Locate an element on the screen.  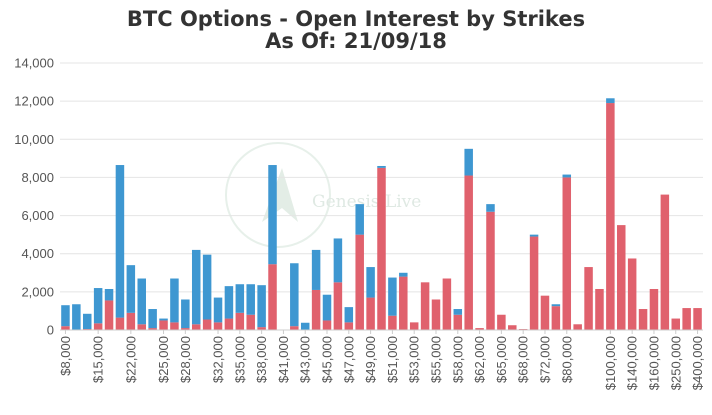
watermark-circle is located at coordinates (278, 195).